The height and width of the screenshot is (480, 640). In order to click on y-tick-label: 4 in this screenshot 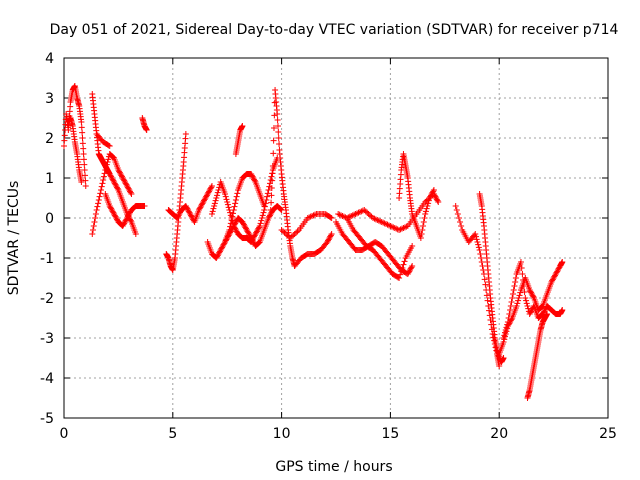, I will do `click(49, 59)`.